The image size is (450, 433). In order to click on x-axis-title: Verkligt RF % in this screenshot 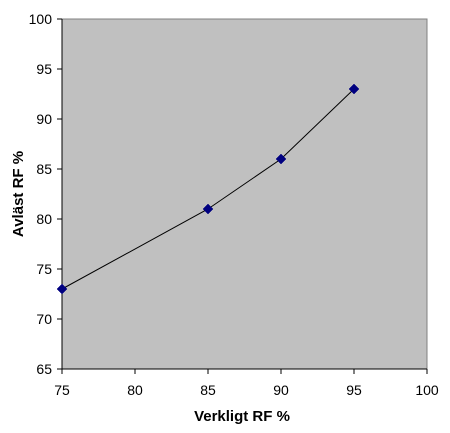, I will do `click(242, 416)`.